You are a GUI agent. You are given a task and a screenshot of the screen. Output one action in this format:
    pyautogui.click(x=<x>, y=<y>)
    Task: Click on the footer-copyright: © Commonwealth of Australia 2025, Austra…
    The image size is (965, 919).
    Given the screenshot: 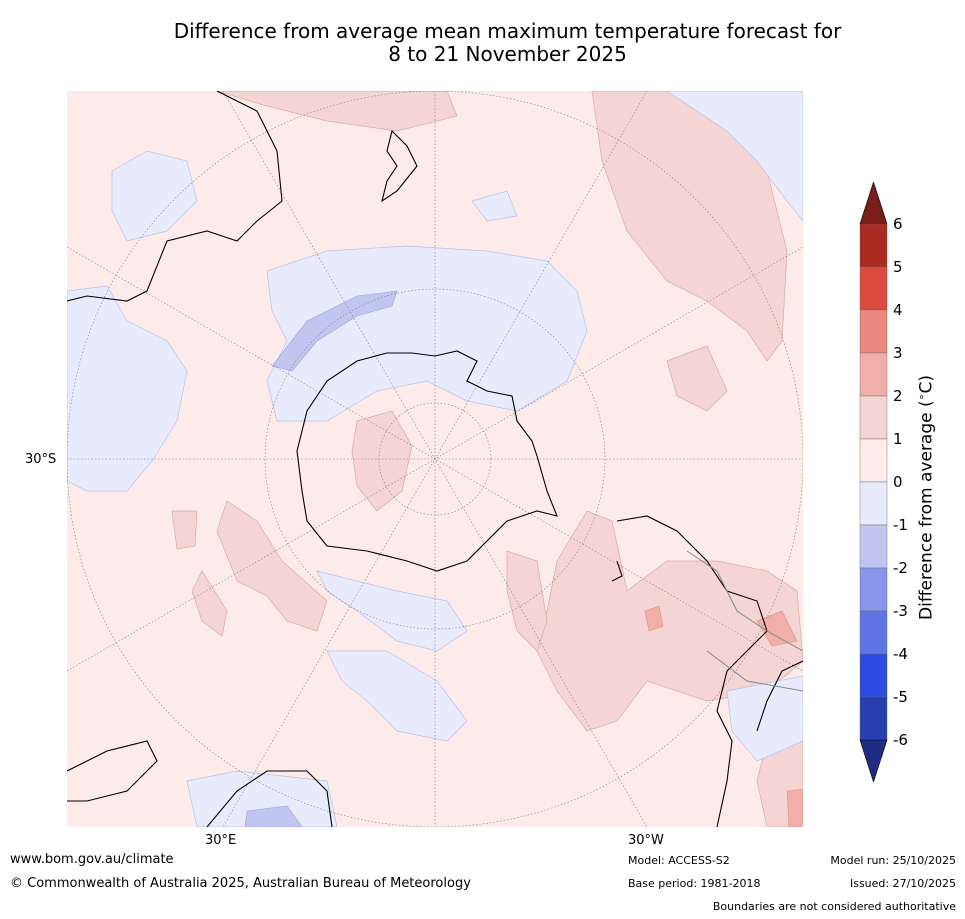 What is the action you would take?
    pyautogui.click(x=240, y=883)
    